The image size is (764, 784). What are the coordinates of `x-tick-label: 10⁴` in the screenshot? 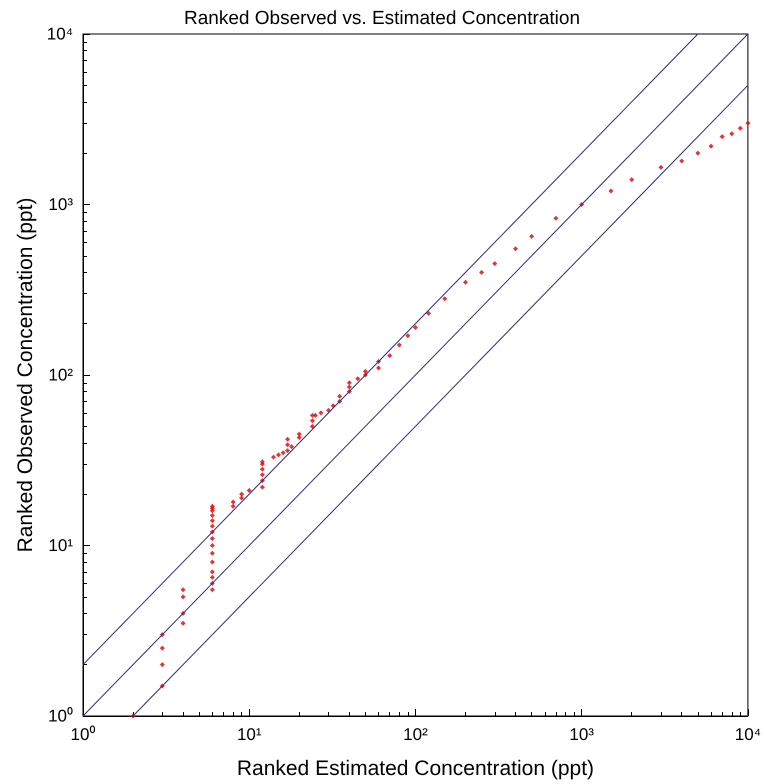 It's located at (748, 734).